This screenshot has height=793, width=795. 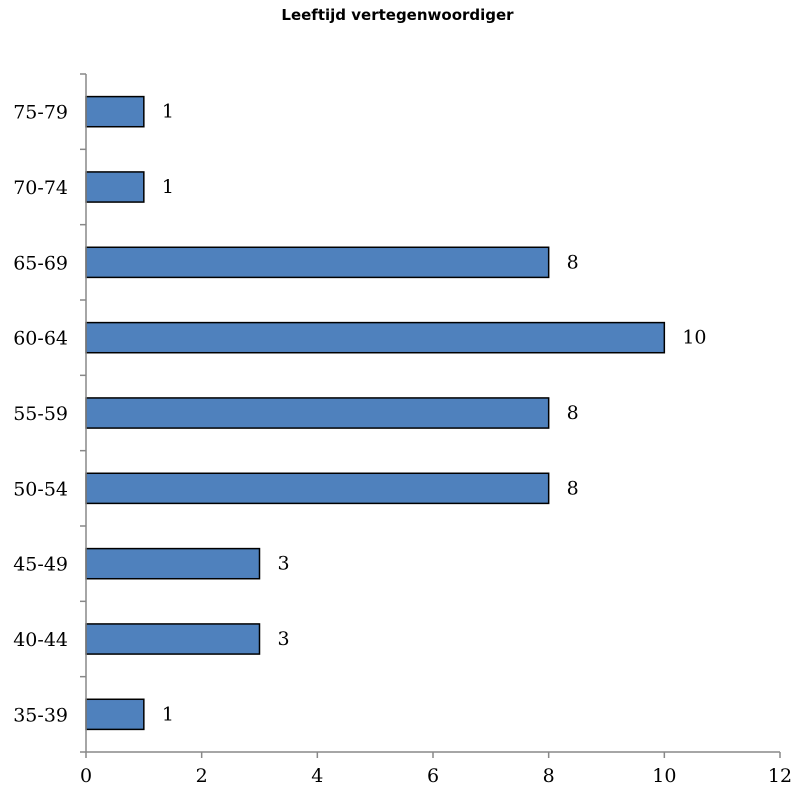 I want to click on x-tick-label-4: 4, so click(x=317, y=776).